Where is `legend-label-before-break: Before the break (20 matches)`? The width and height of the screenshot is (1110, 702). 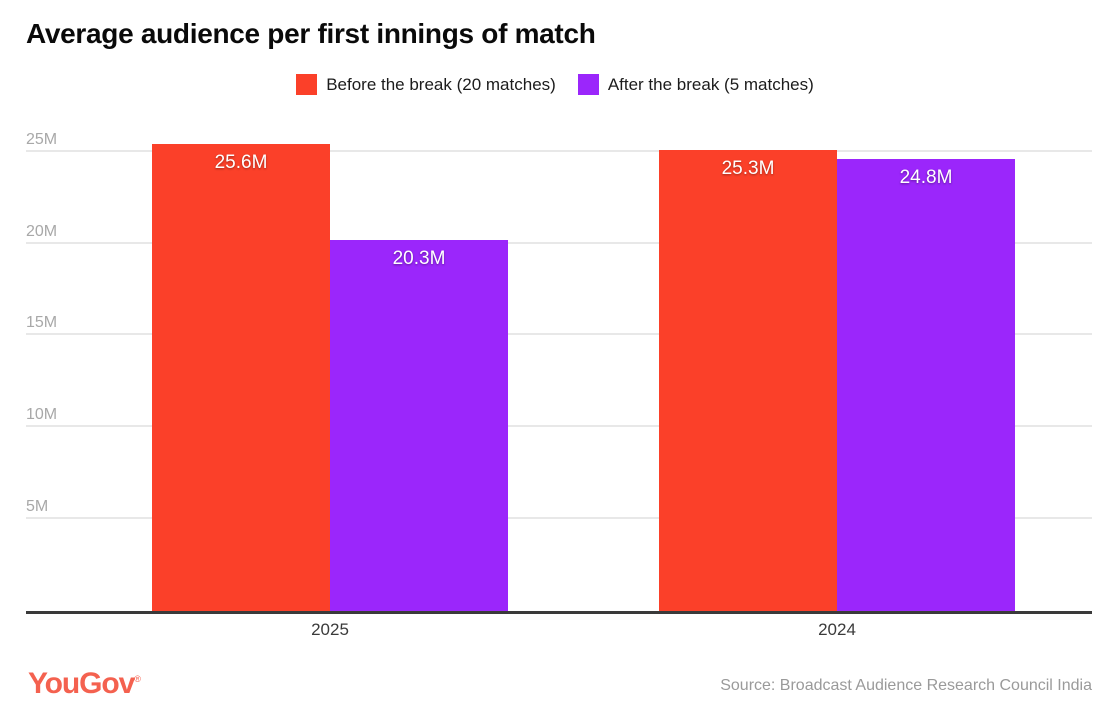 legend-label-before-break: Before the break (20 matches) is located at coordinates (441, 84).